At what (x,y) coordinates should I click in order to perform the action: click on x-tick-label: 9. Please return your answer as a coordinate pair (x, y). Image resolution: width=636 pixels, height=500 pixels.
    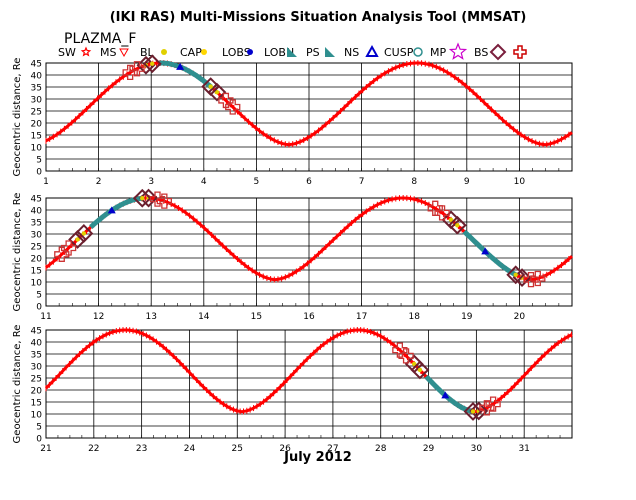
    Looking at the image, I should click on (467, 182).